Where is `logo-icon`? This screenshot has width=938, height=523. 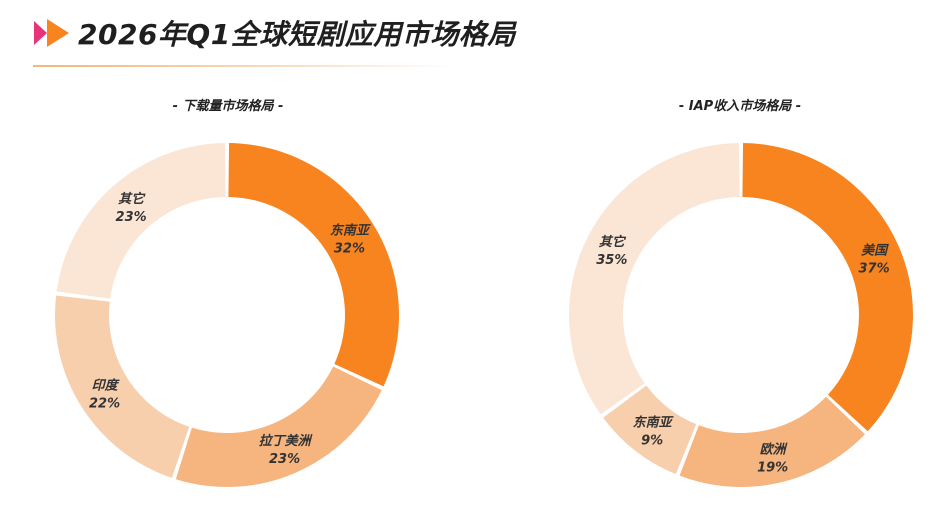 logo-icon is located at coordinates (51, 33).